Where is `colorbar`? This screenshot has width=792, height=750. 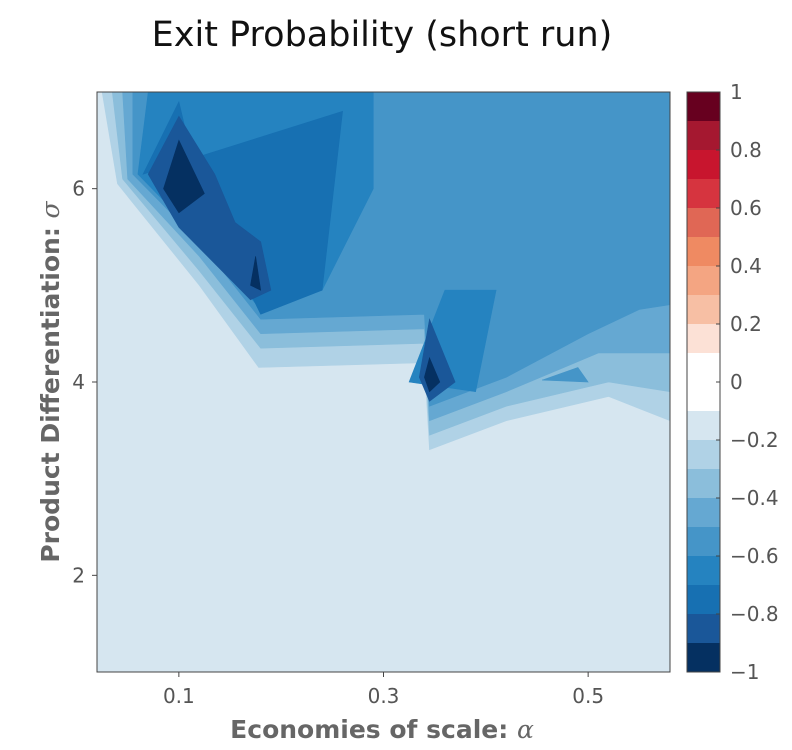 colorbar is located at coordinates (703, 382).